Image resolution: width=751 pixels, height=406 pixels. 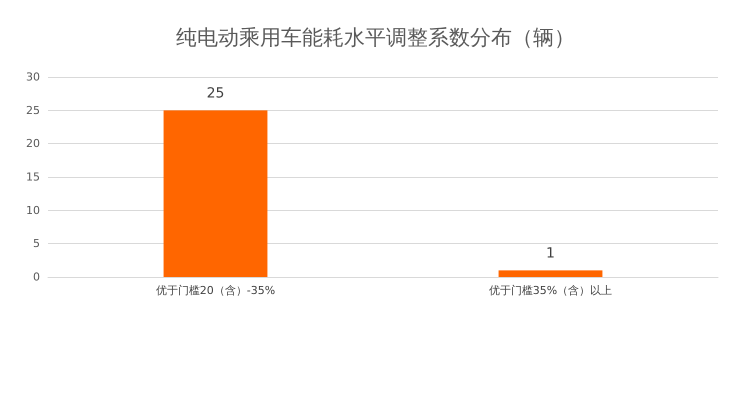 What do you see at coordinates (33, 210) in the screenshot?
I see `y-tick-label: 10` at bounding box center [33, 210].